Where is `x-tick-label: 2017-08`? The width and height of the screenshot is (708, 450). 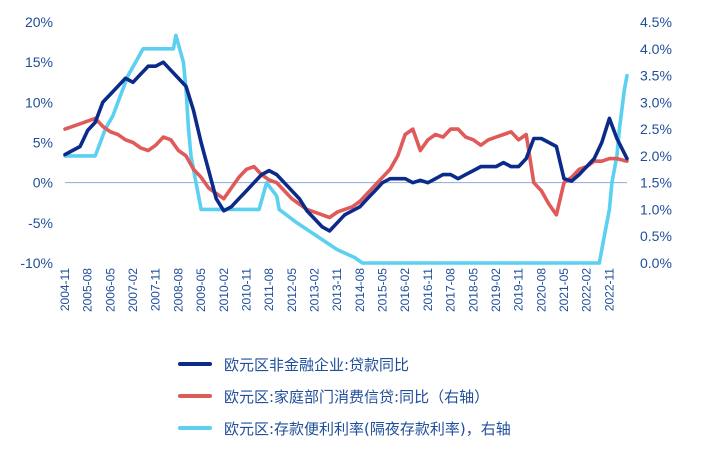
x-tick-label: 2017-08 is located at coordinates (451, 290).